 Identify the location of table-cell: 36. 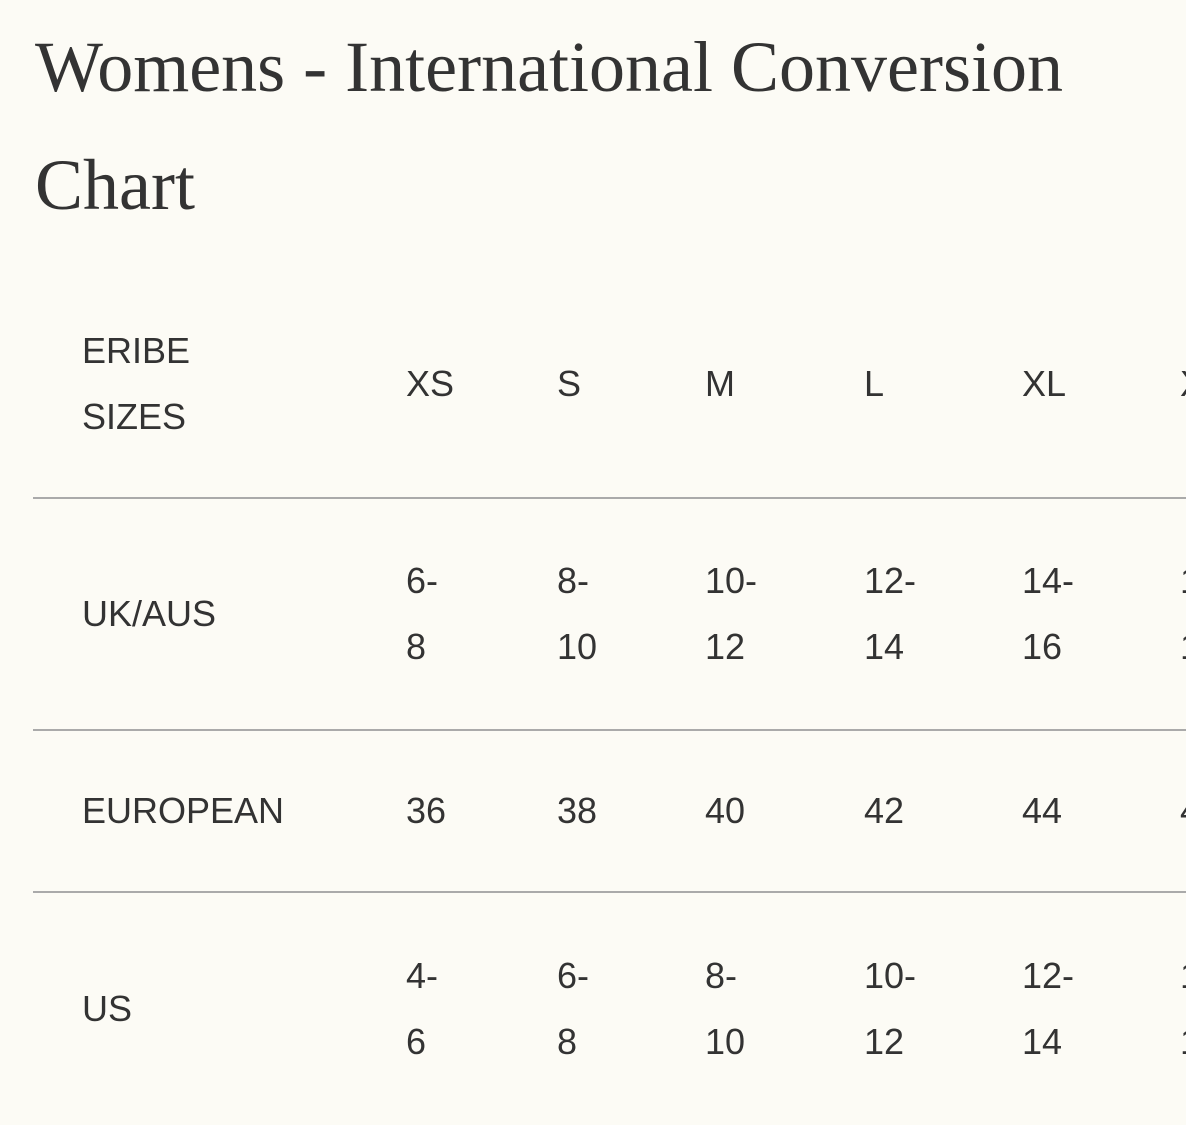
(426, 810).